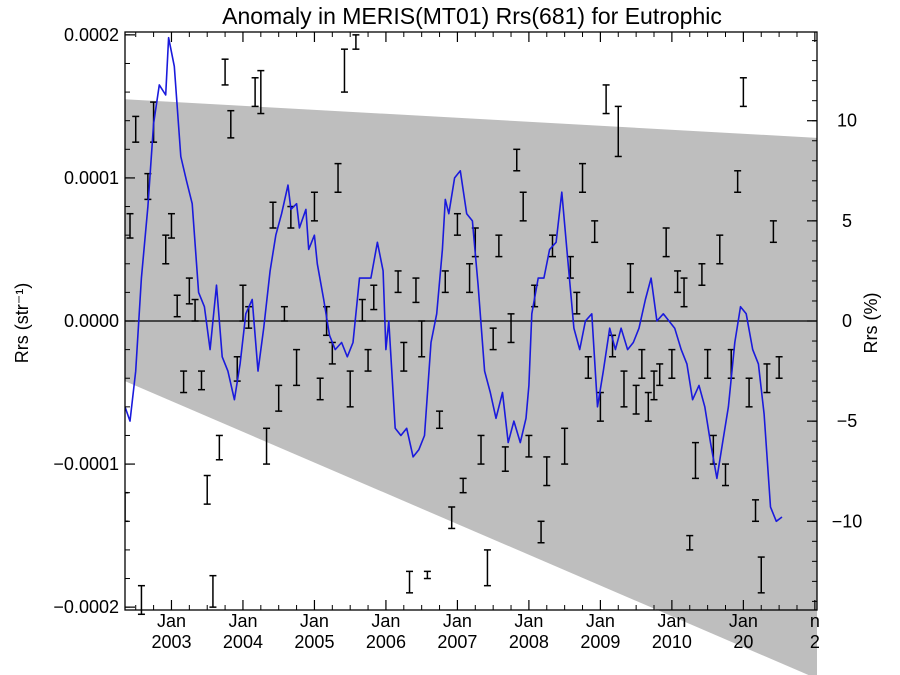 This screenshot has height=675, width=900. I want to click on y-tick-label: 0.0001, so click(91, 178).